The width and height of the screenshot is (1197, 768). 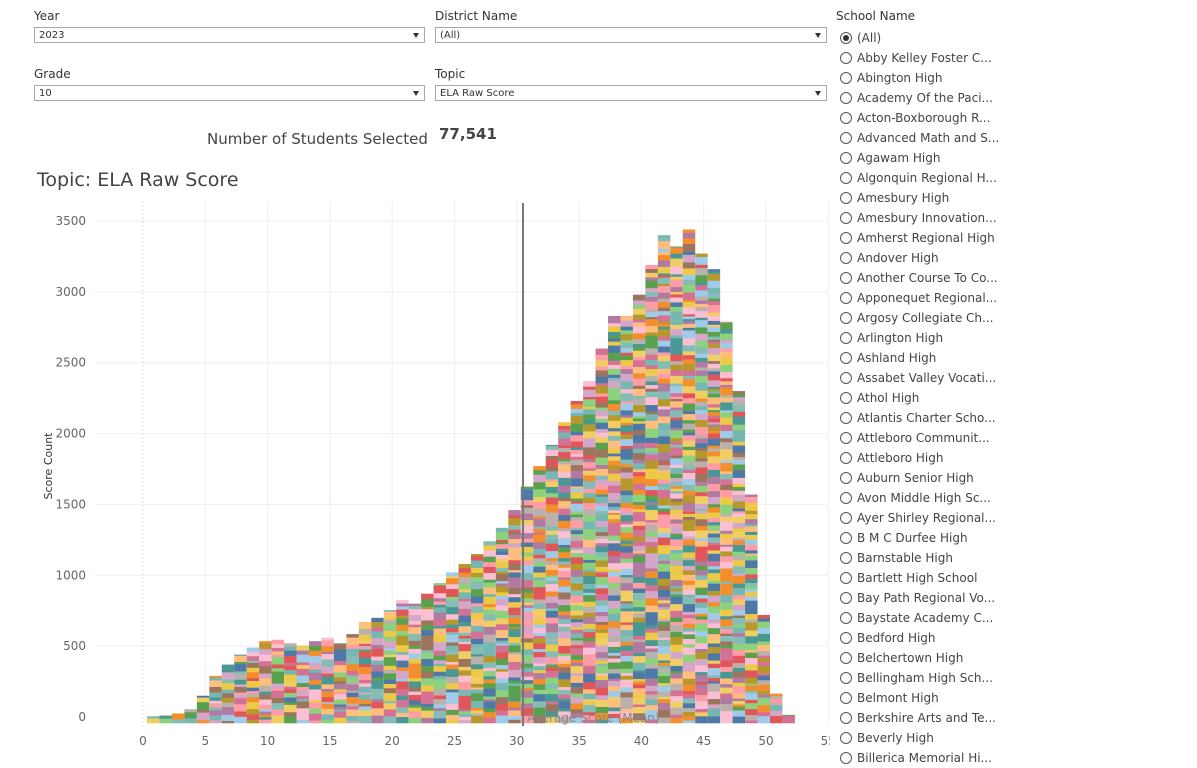 I want to click on school-option: Arlington High, so click(x=1016, y=338).